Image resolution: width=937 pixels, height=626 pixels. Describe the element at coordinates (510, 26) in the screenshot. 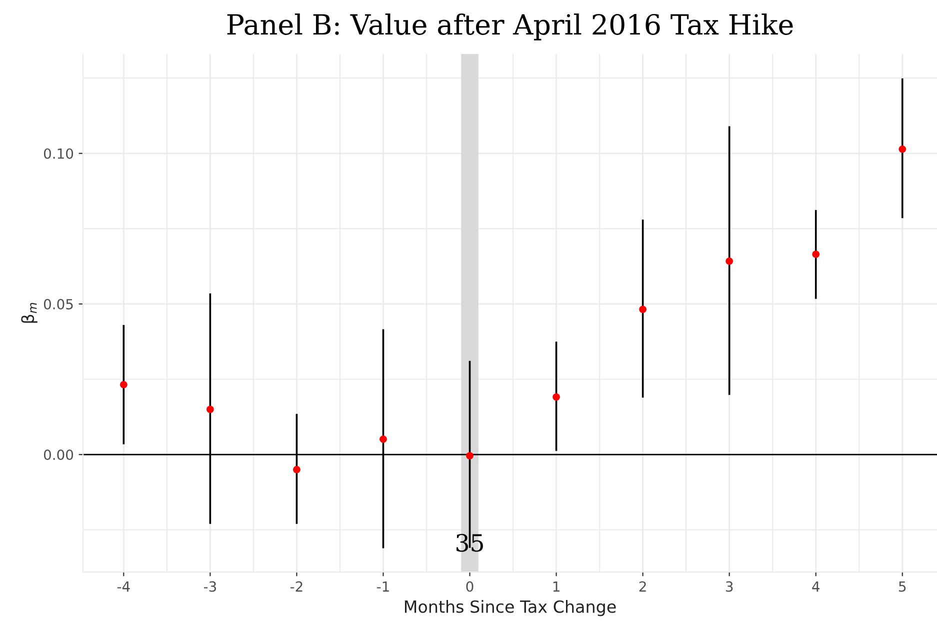

I see `chart-title: Panel B: Value after April 2016 Tax Hike` at that location.